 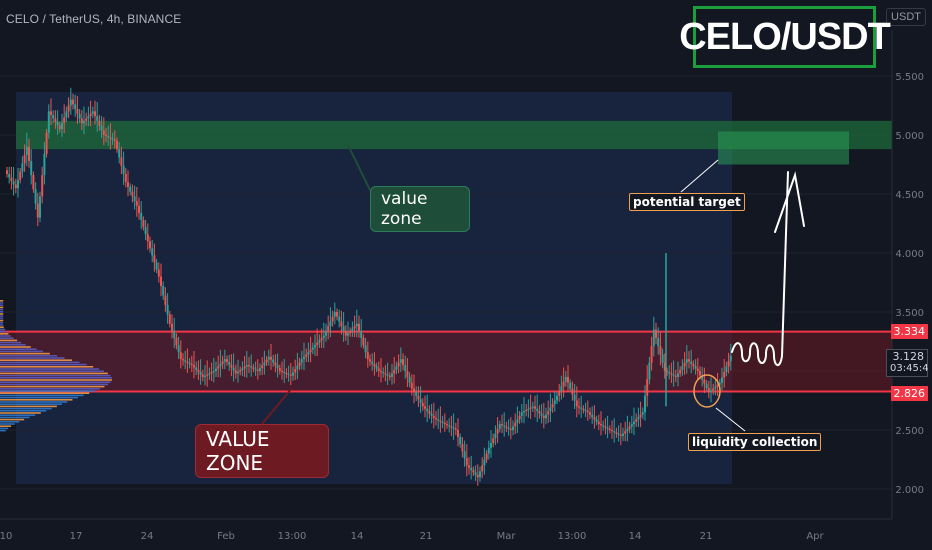 What do you see at coordinates (909, 254) in the screenshot?
I see `y-tick-label: 4.000` at bounding box center [909, 254].